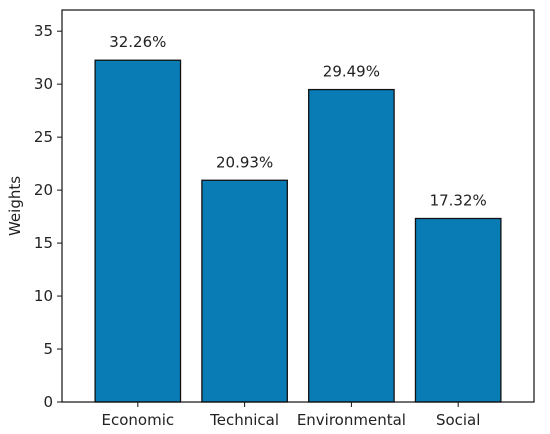 The width and height of the screenshot is (550, 434). I want to click on data-label-social: 17.32%, so click(458, 201).